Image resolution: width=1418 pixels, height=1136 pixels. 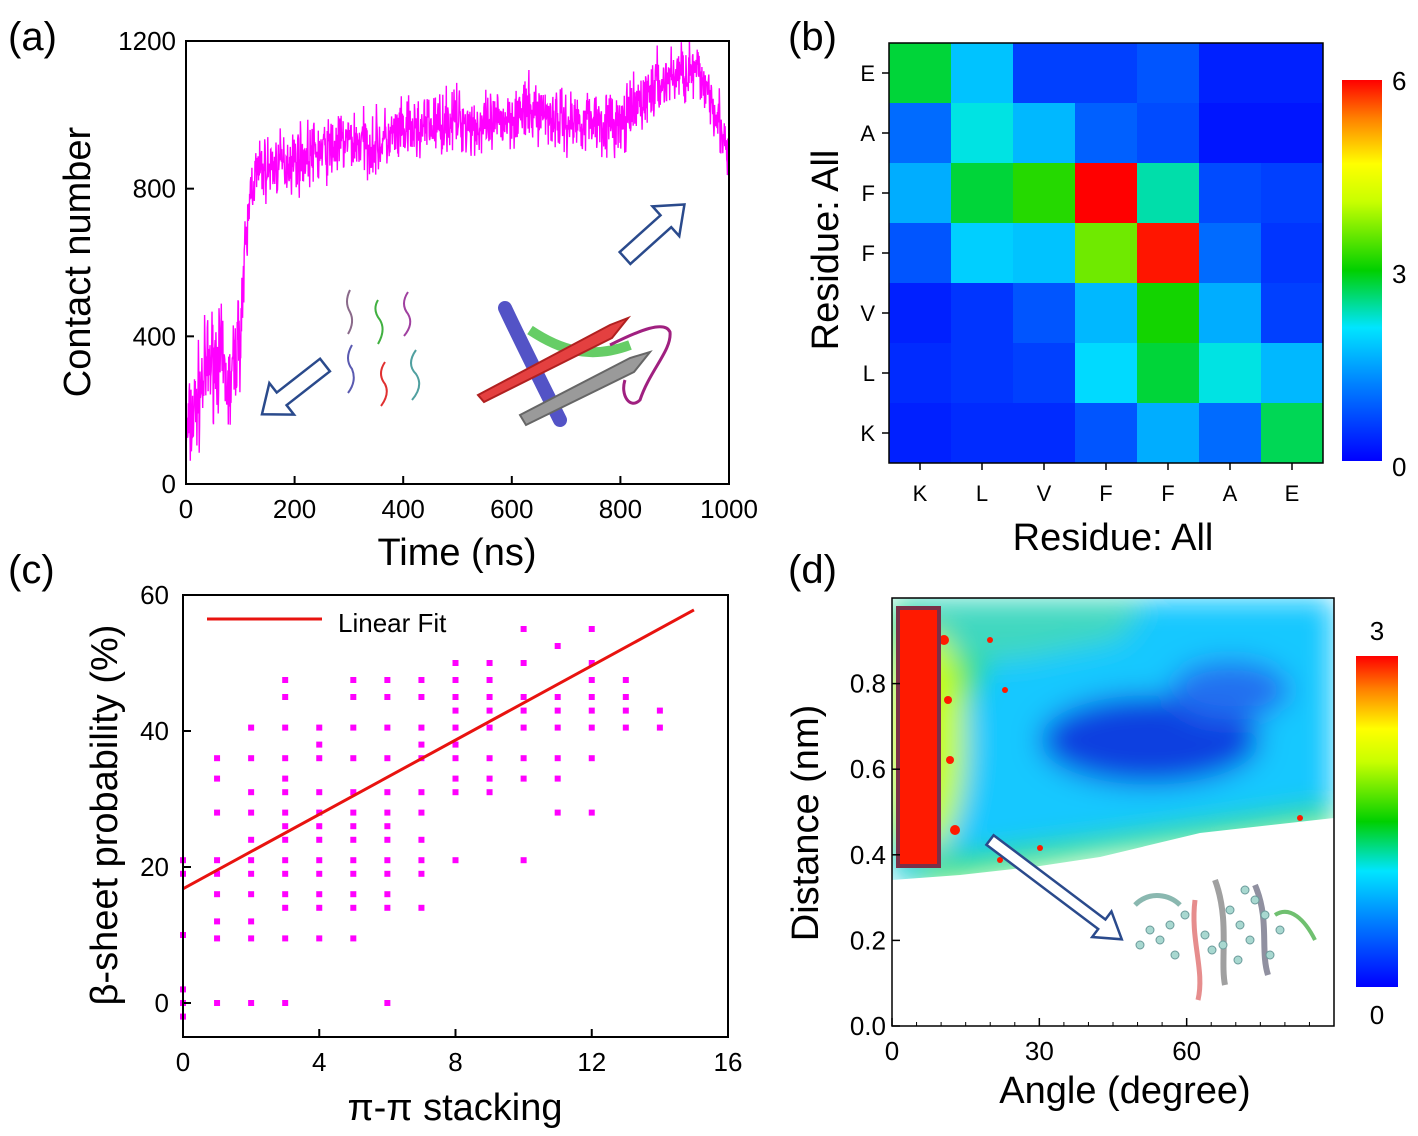 What do you see at coordinates (868, 769) in the screenshot?
I see `y-tick-label: 0.6` at bounding box center [868, 769].